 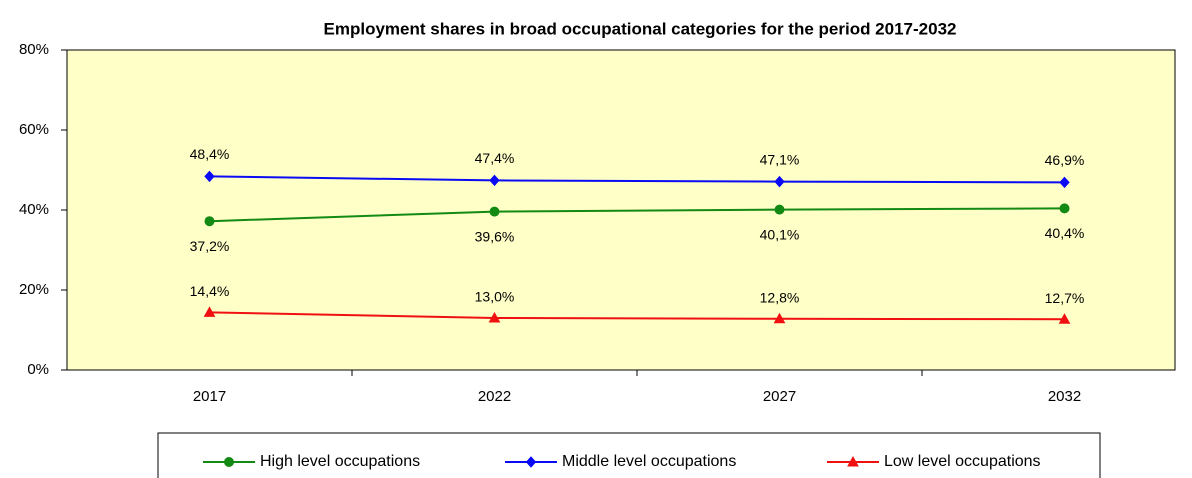 I want to click on data-label: 39,6%, so click(x=495, y=236).